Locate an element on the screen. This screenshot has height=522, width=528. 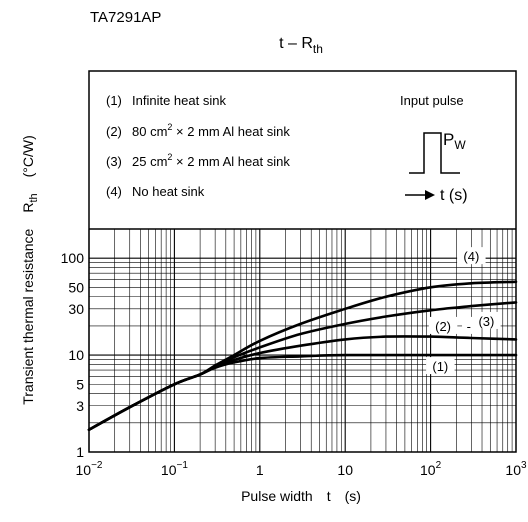
x-tick-label-2: 1 is located at coordinates (260, 470).